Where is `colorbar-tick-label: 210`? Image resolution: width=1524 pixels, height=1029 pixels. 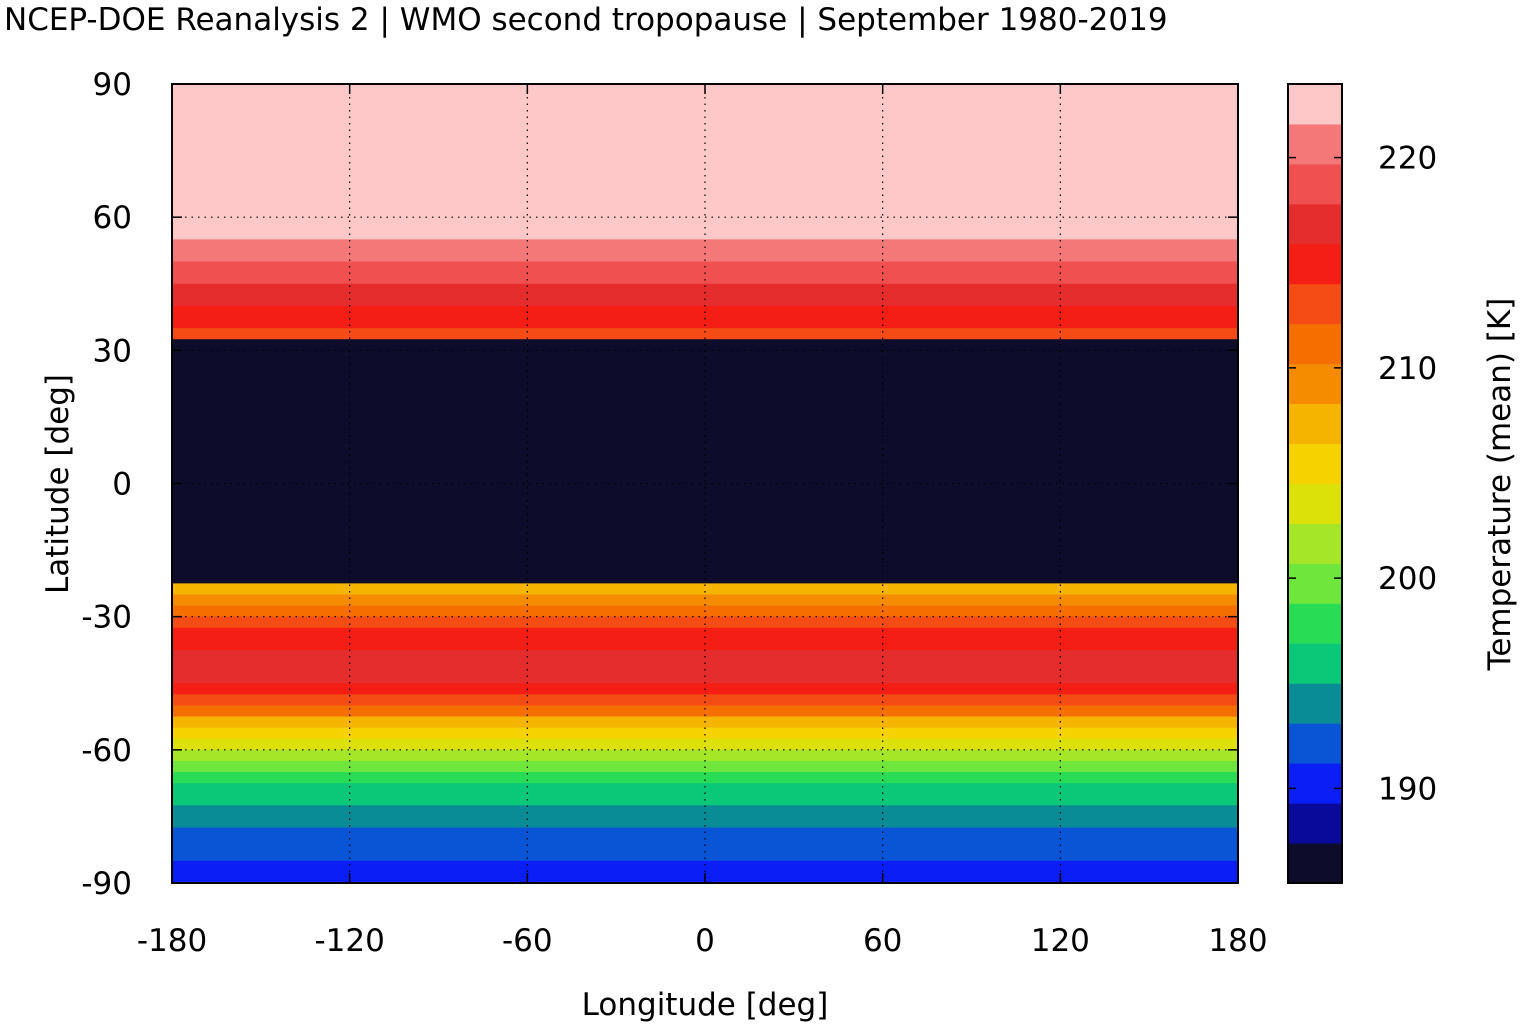
colorbar-tick-label: 210 is located at coordinates (1407, 369).